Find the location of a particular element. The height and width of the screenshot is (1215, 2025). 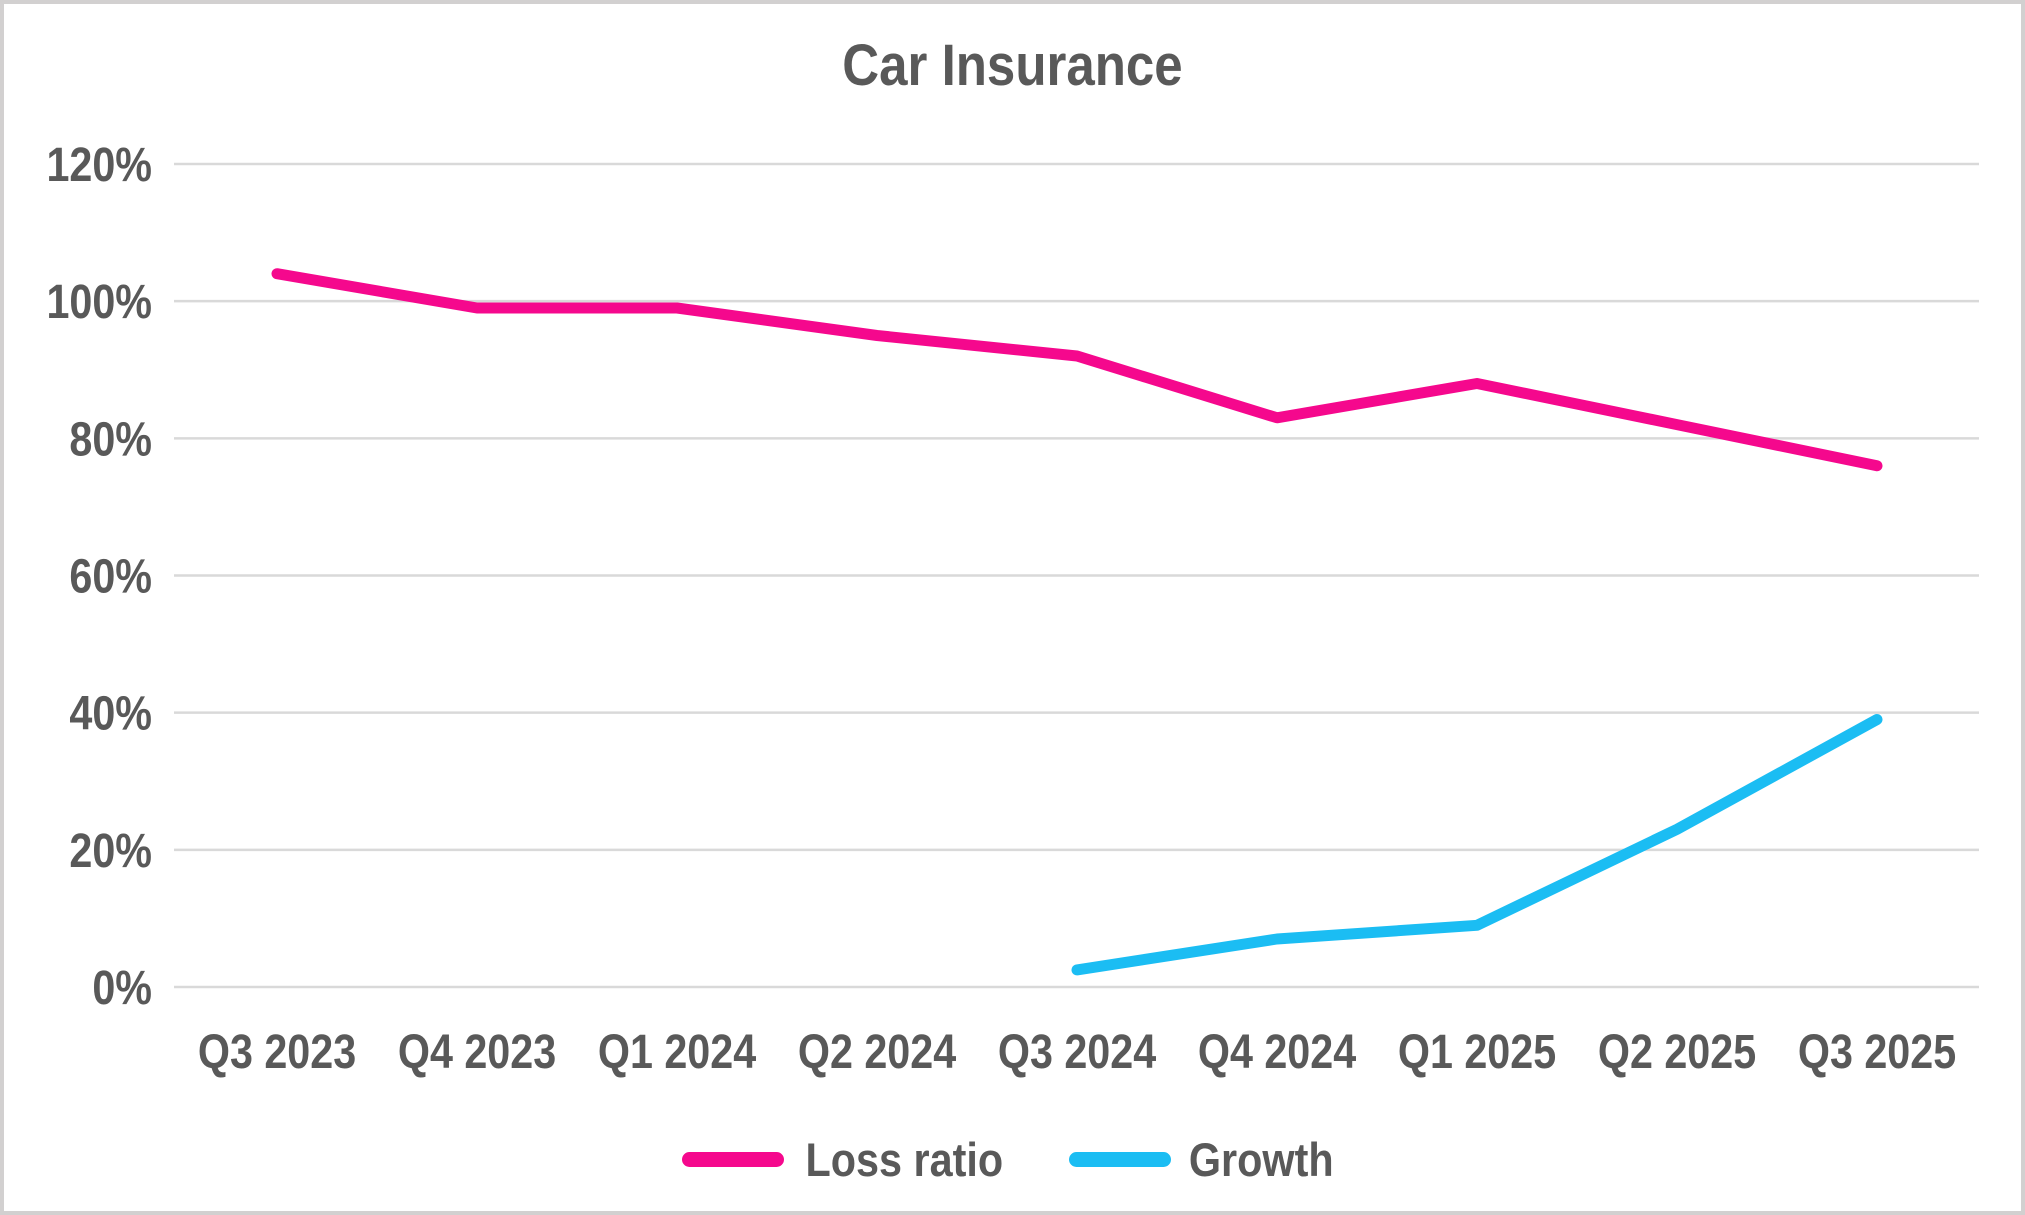

x-axis-tick-label: Q3 2025 is located at coordinates (1877, 1052).